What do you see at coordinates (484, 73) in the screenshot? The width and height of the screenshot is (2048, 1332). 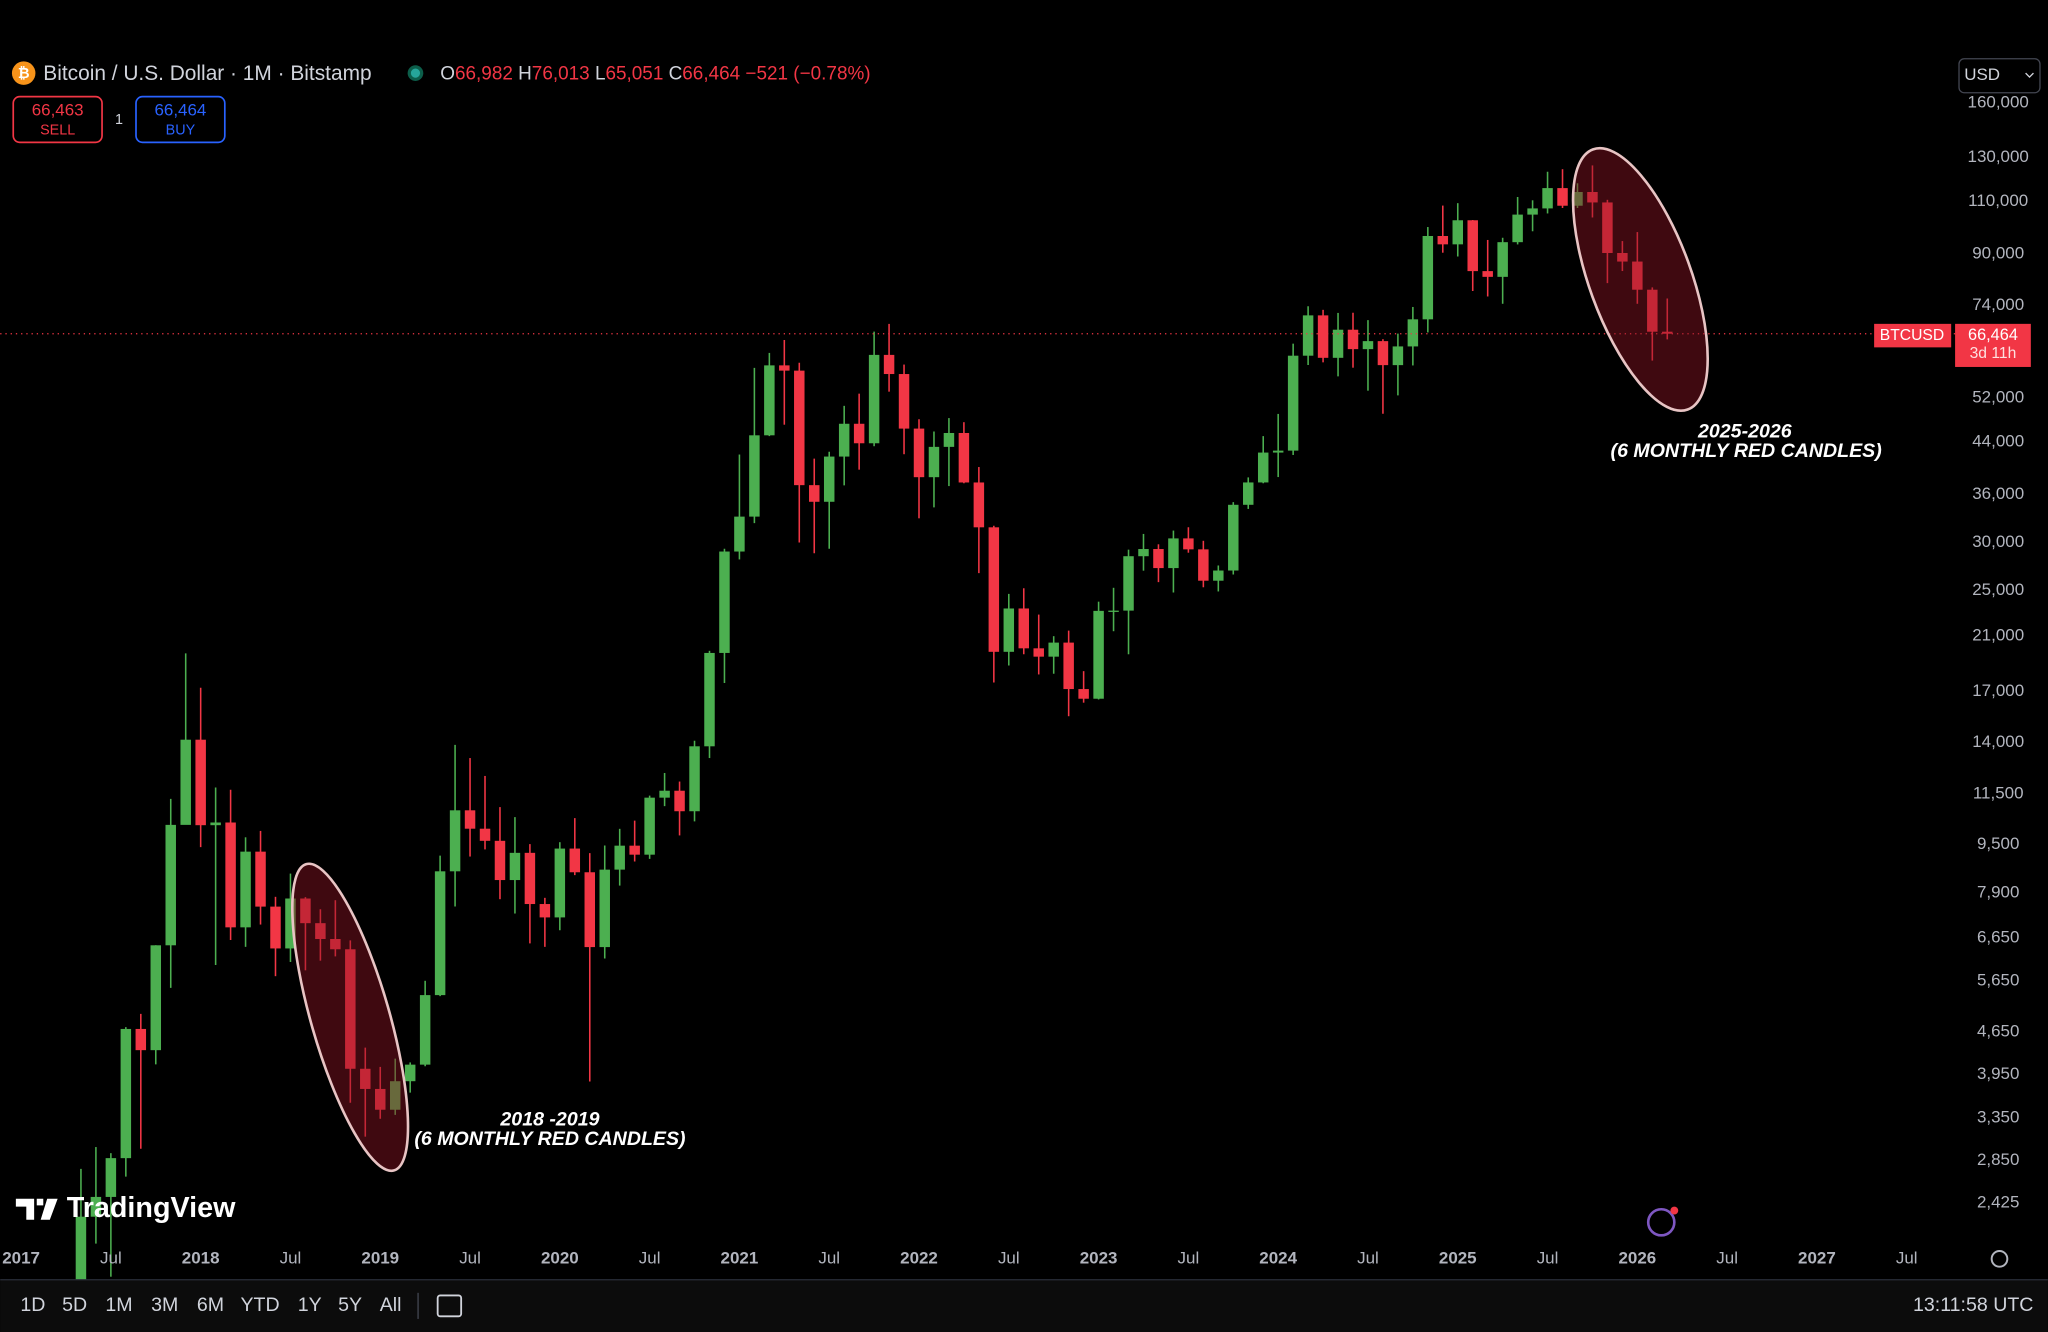 I see `ohlc-value: 66,982` at bounding box center [484, 73].